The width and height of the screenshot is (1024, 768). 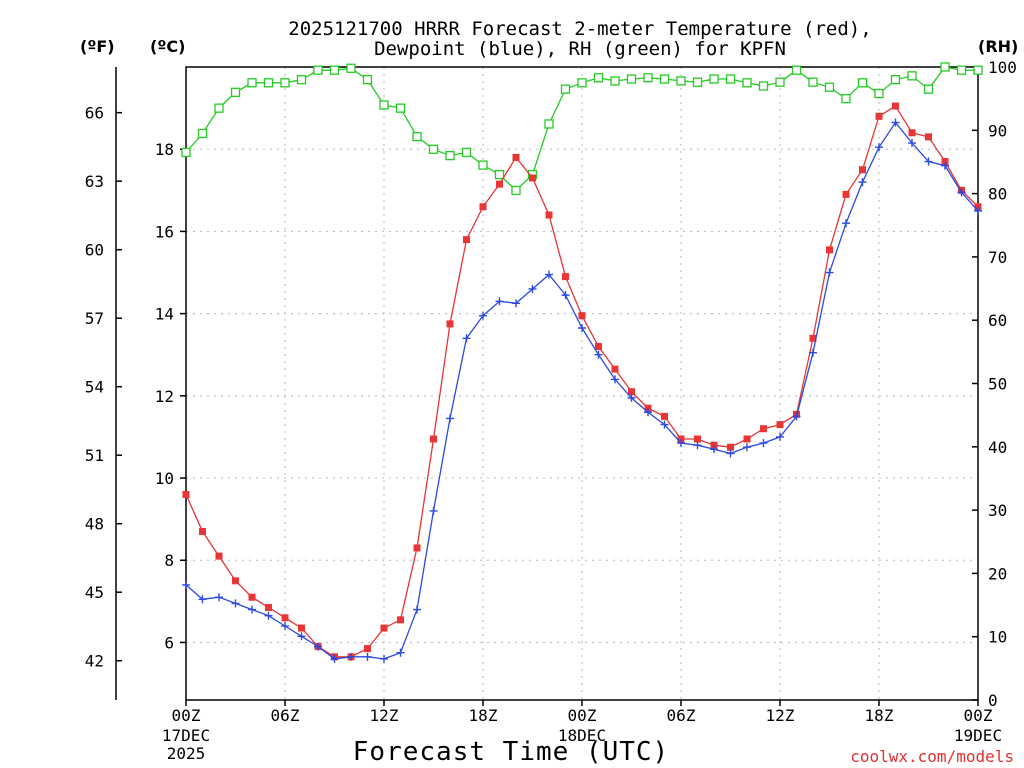 What do you see at coordinates (164, 149) in the screenshot?
I see `celsius-tick-label: 18` at bounding box center [164, 149].